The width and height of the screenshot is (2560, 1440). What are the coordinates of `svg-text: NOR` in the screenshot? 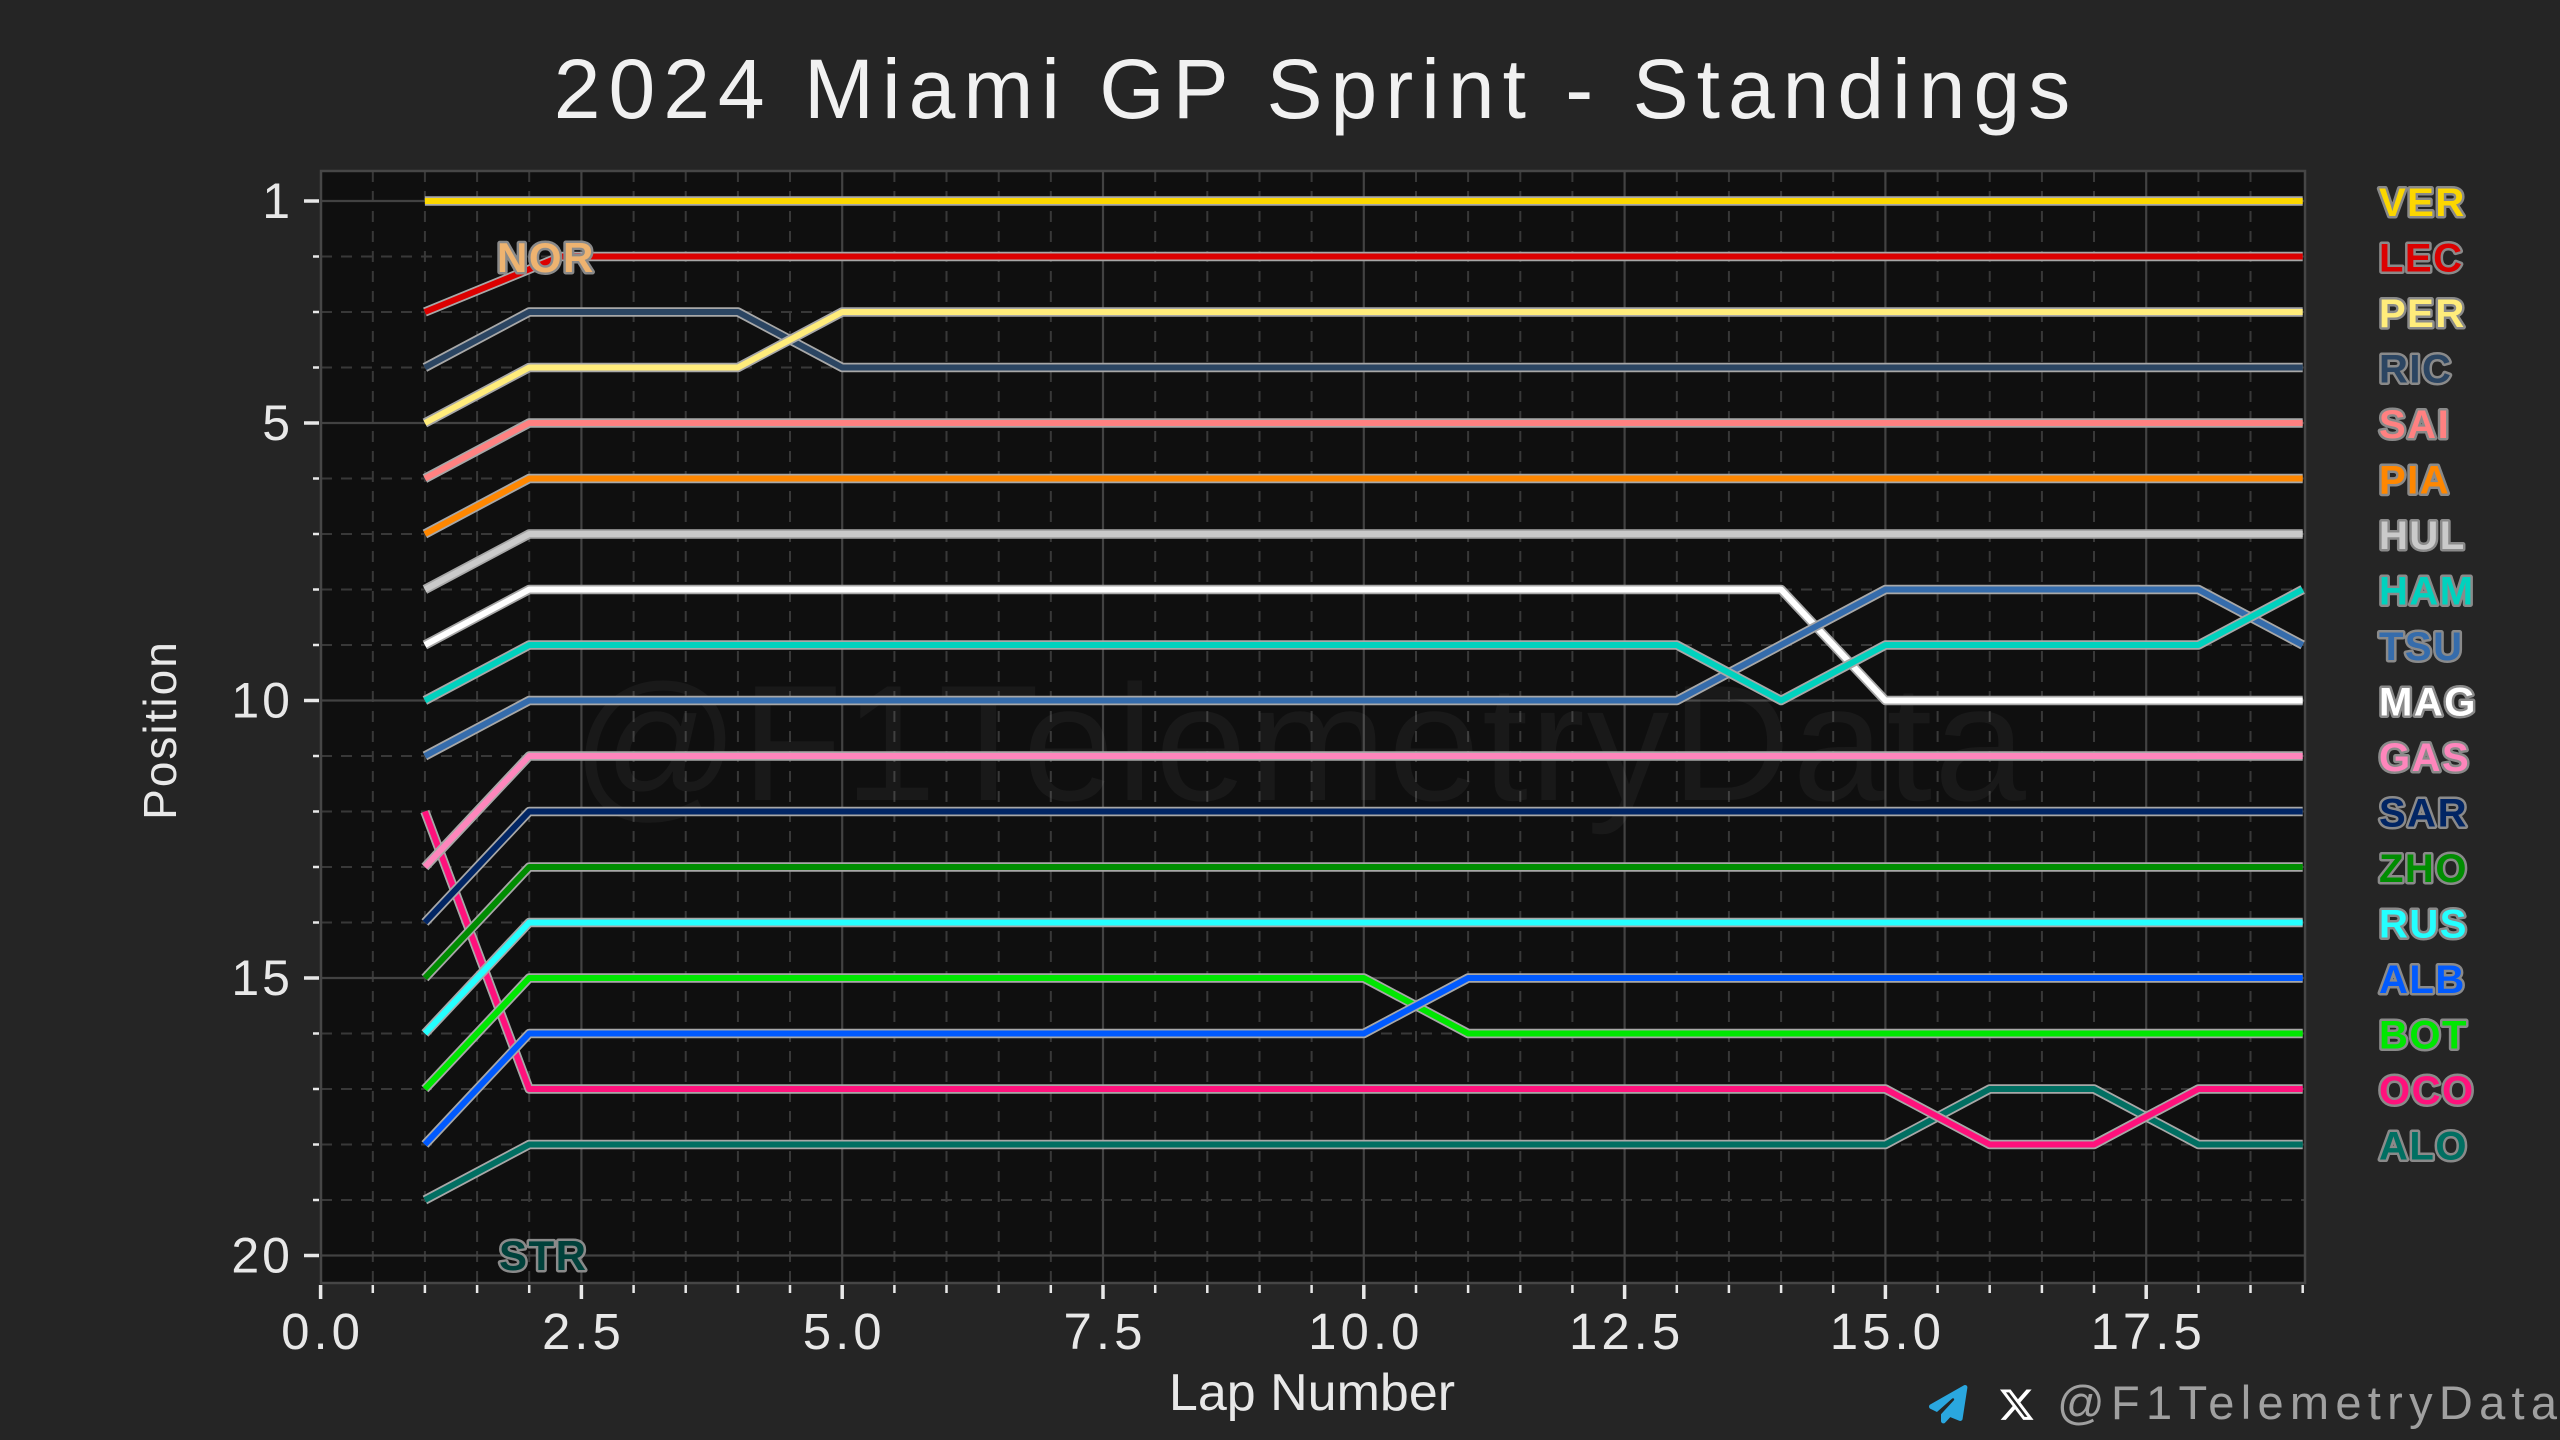 It's located at (546, 257).